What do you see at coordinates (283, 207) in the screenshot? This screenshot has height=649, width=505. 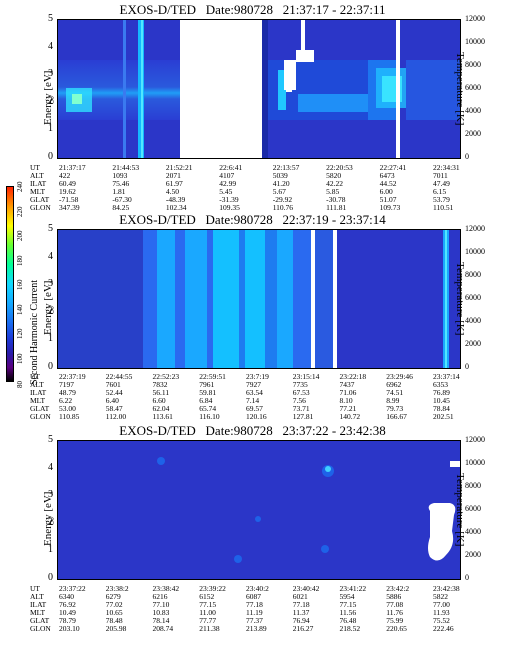 I see `orbit-cell: 110.76` at bounding box center [283, 207].